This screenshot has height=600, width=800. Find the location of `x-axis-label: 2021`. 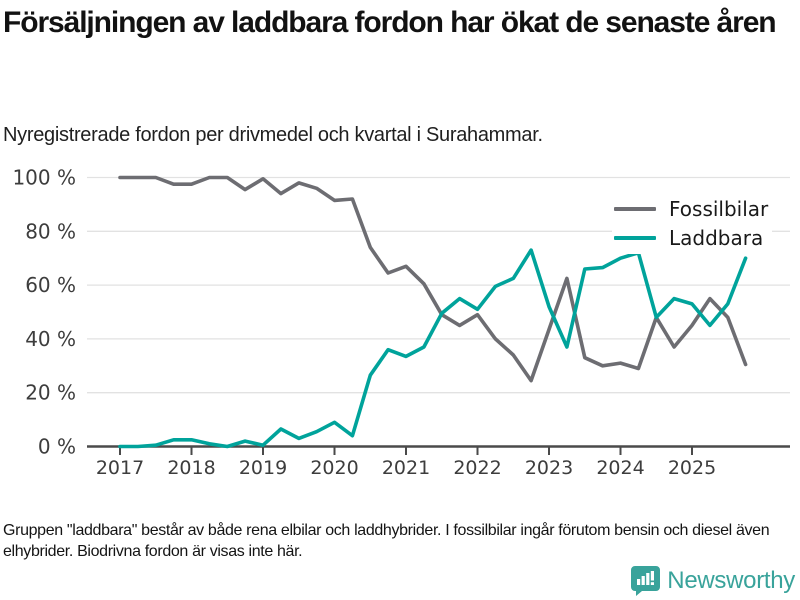

x-axis-label: 2021 is located at coordinates (406, 468).